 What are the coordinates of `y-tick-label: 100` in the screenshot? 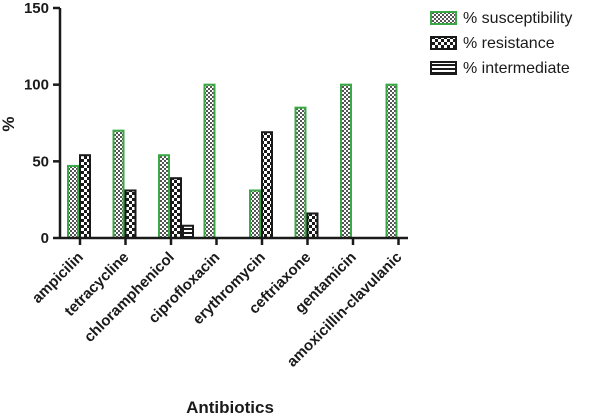 It's located at (36, 85).